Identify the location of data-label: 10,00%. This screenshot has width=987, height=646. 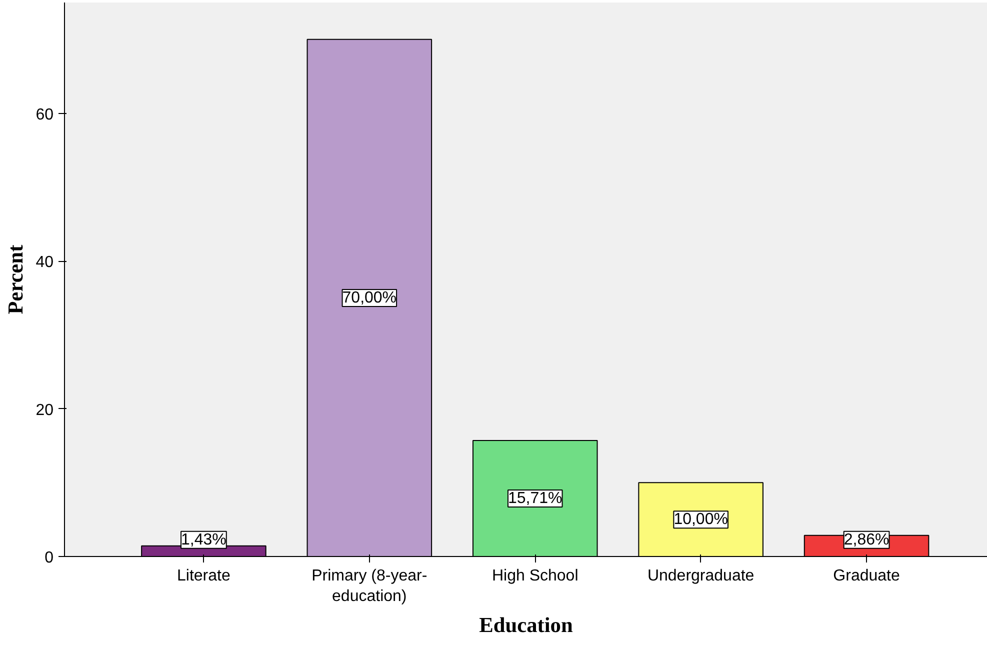
(701, 519).